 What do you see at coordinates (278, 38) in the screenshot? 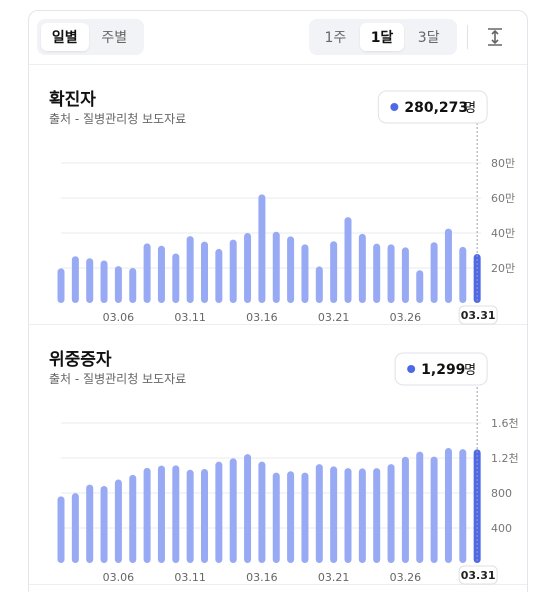
I see `chart-toolbar: 일별 주별 1주 1달 3달` at bounding box center [278, 38].